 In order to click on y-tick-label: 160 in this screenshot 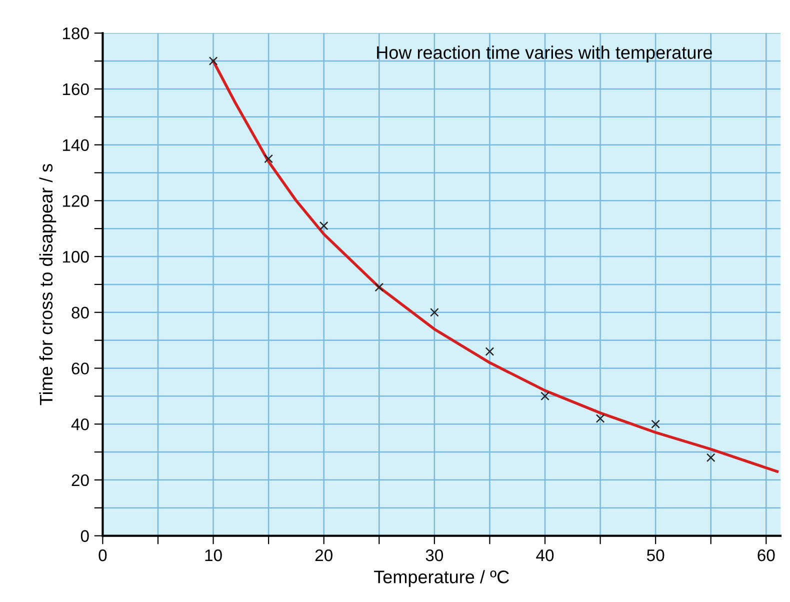, I will do `click(75, 89)`.